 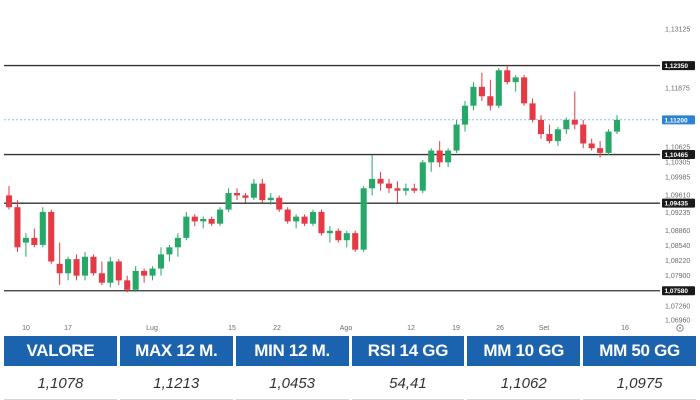 I want to click on stat-header: VALORE, so click(x=60, y=351).